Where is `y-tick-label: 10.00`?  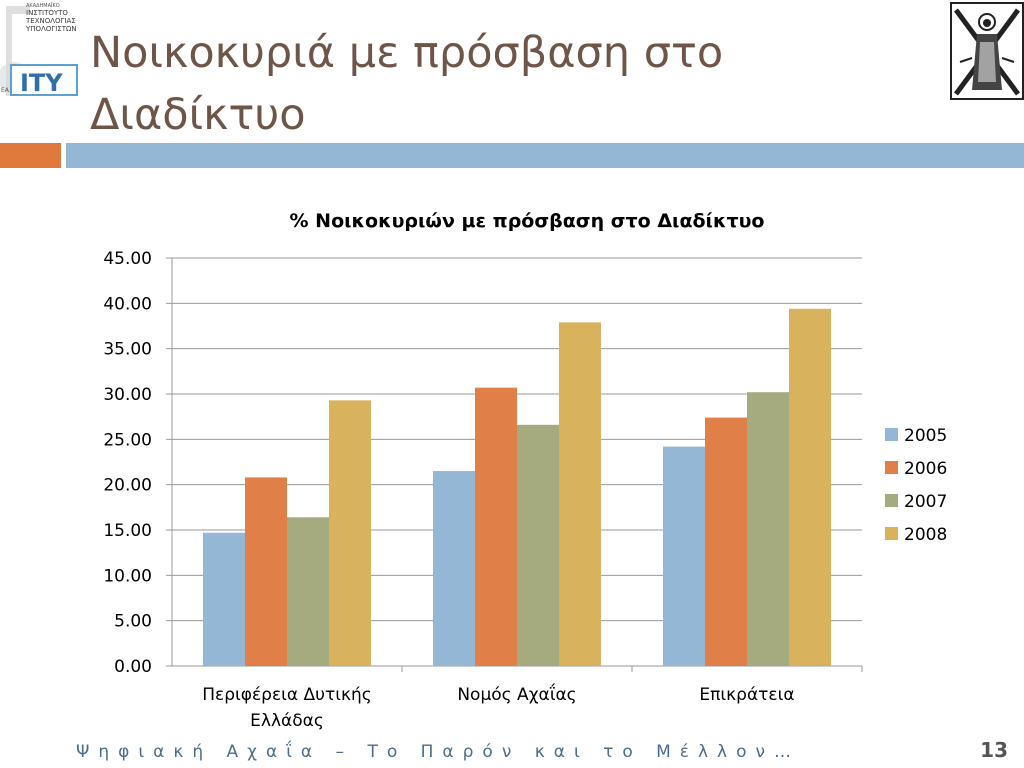
y-tick-label: 10.00 is located at coordinates (127, 576).